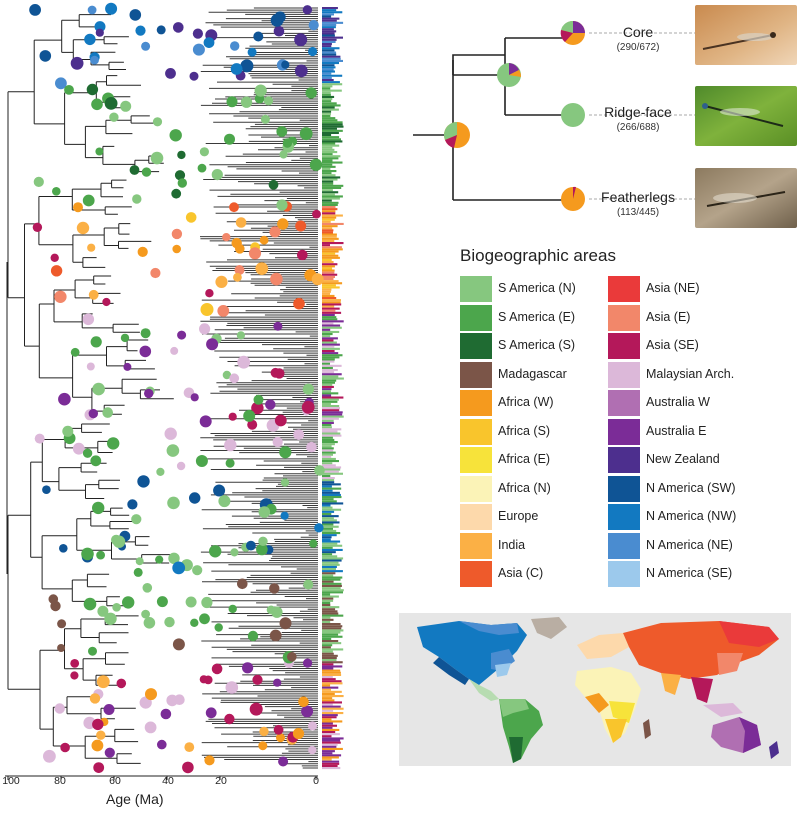 This screenshot has width=800, height=816. Describe the element at coordinates (573, 198) in the screenshot. I see `clade-pie-featherlegs` at that location.